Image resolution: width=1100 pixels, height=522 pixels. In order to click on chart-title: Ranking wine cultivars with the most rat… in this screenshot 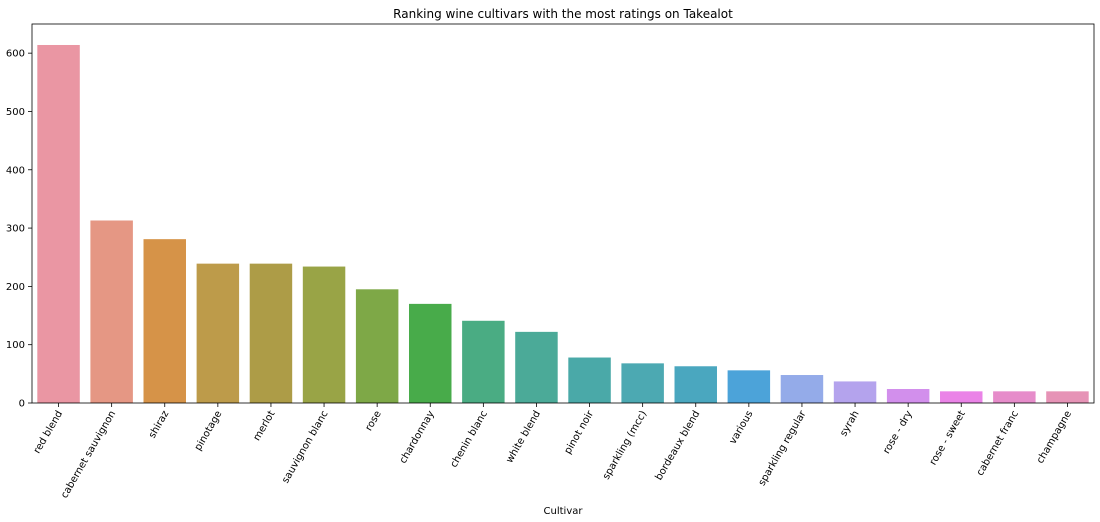, I will do `click(563, 14)`.